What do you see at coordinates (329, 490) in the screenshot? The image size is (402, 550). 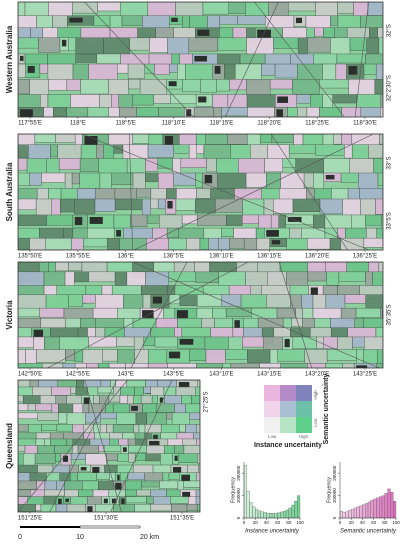 I see `y-axis-label: Frequency` at bounding box center [329, 490].